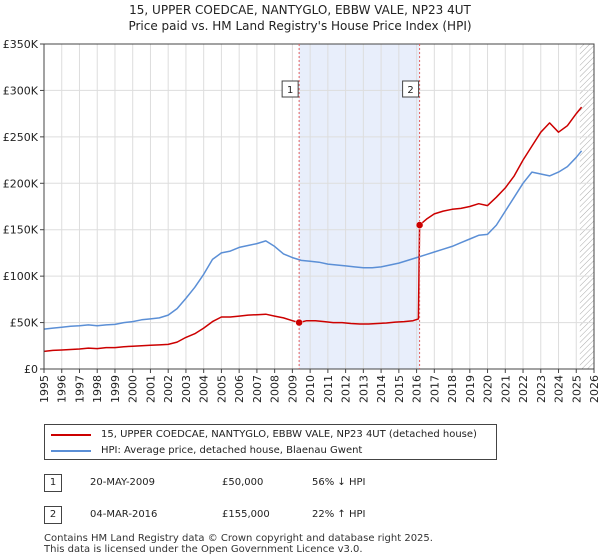  I want to click on x-tick-label: 2020, so click(488, 389).